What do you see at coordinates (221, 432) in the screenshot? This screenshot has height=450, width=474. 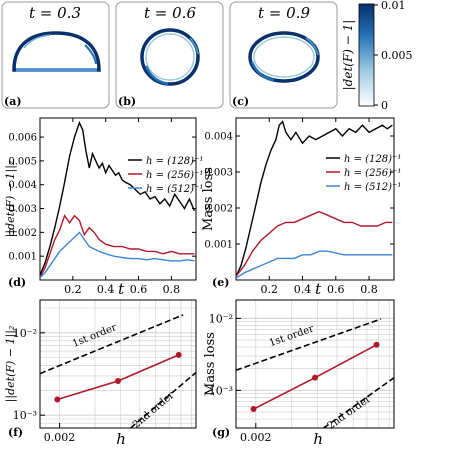 I see `panel-label-g: (g)` at bounding box center [221, 432].